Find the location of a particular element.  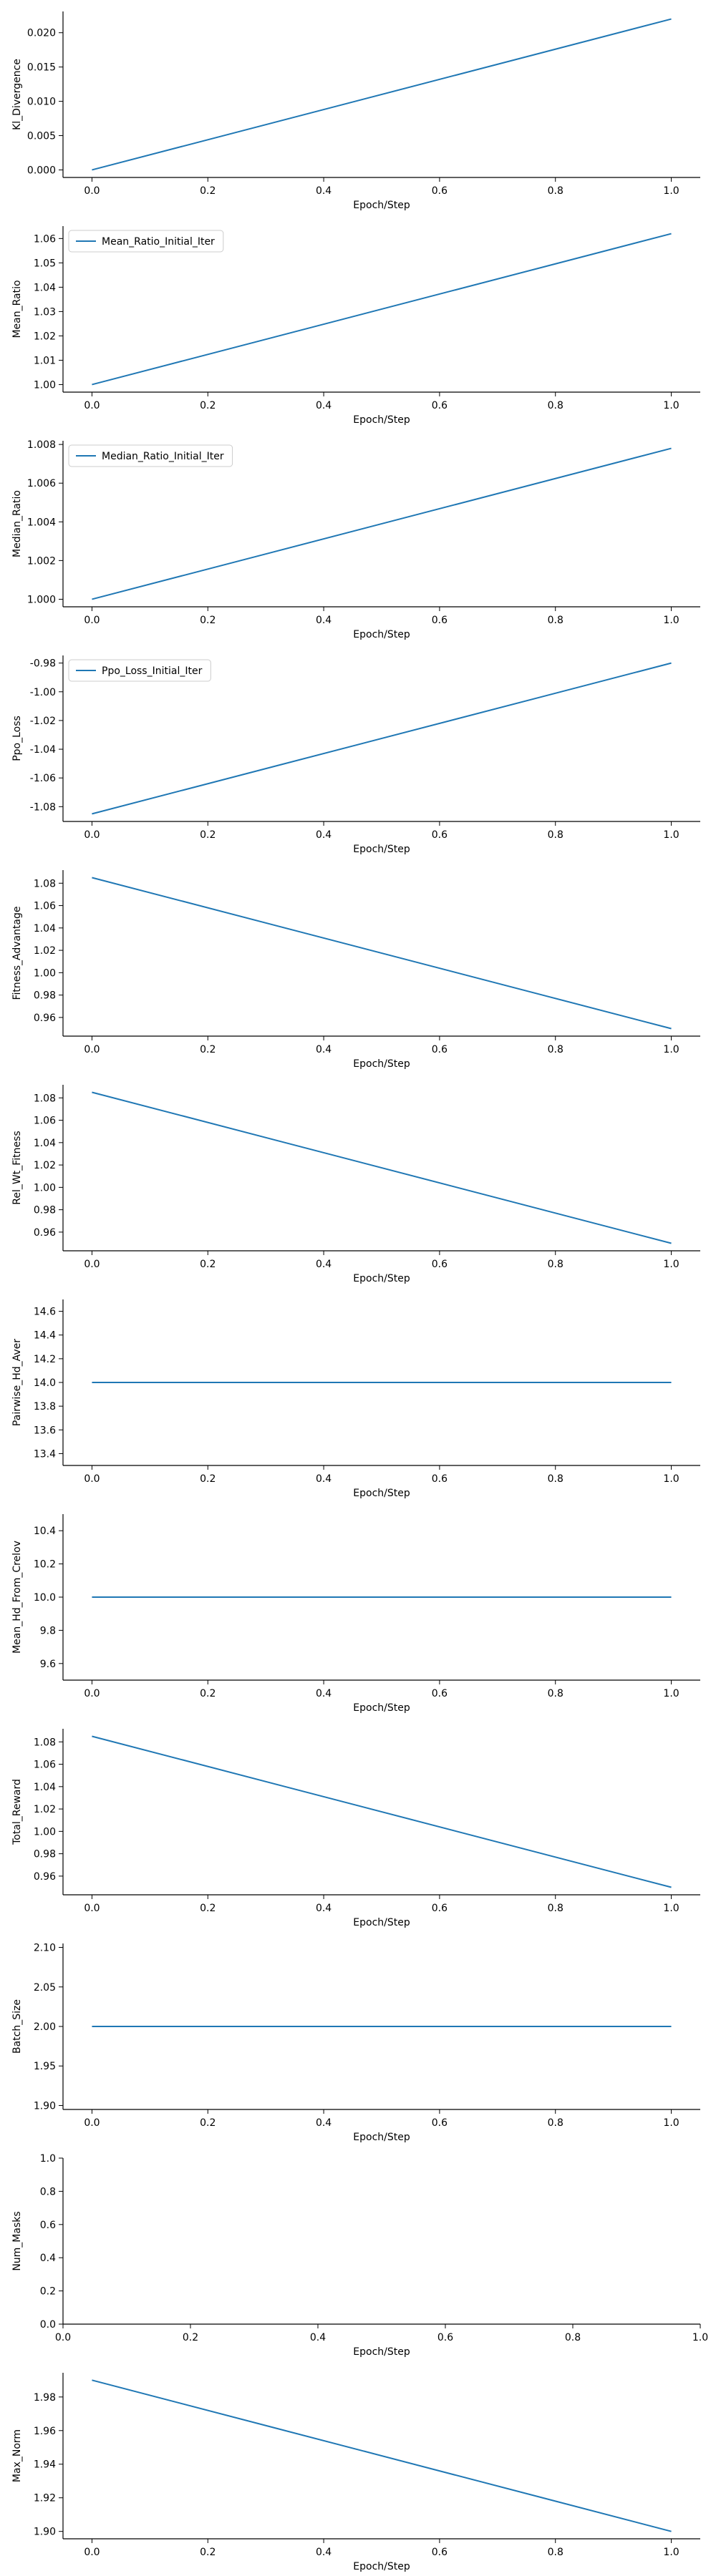

y-tick-label: 1.98 is located at coordinates (45, 2398).